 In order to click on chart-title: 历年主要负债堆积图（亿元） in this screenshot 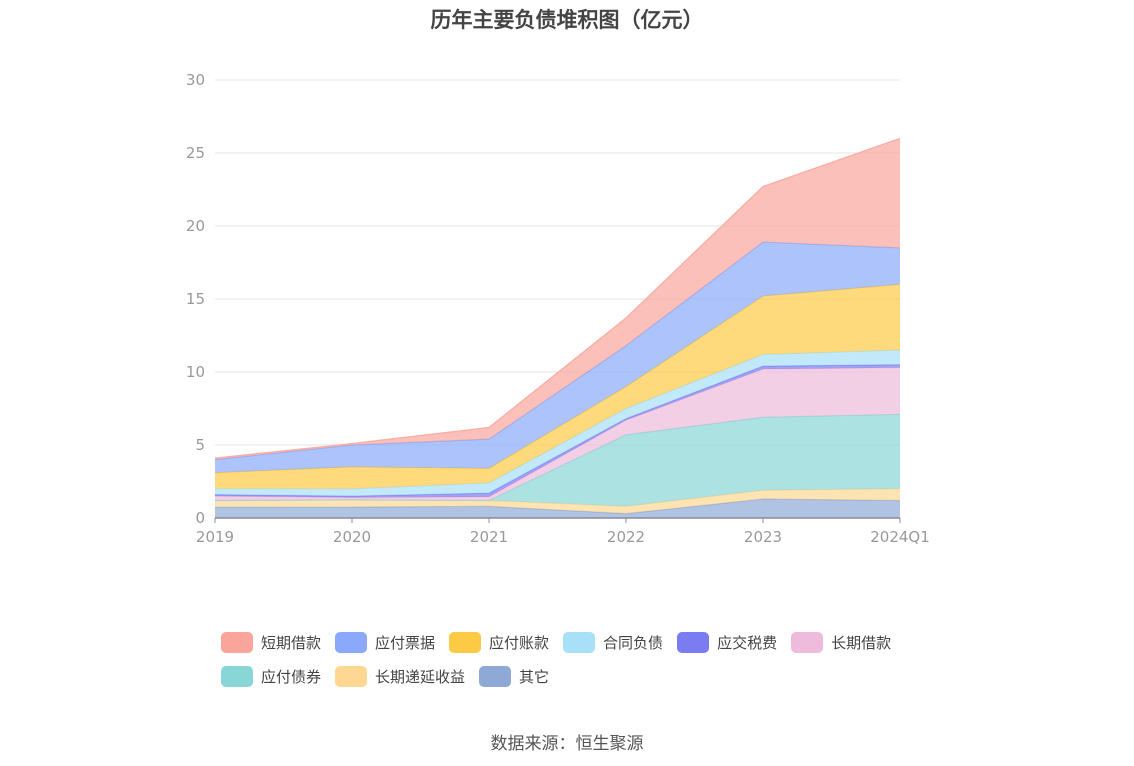, I will do `click(567, 20)`.